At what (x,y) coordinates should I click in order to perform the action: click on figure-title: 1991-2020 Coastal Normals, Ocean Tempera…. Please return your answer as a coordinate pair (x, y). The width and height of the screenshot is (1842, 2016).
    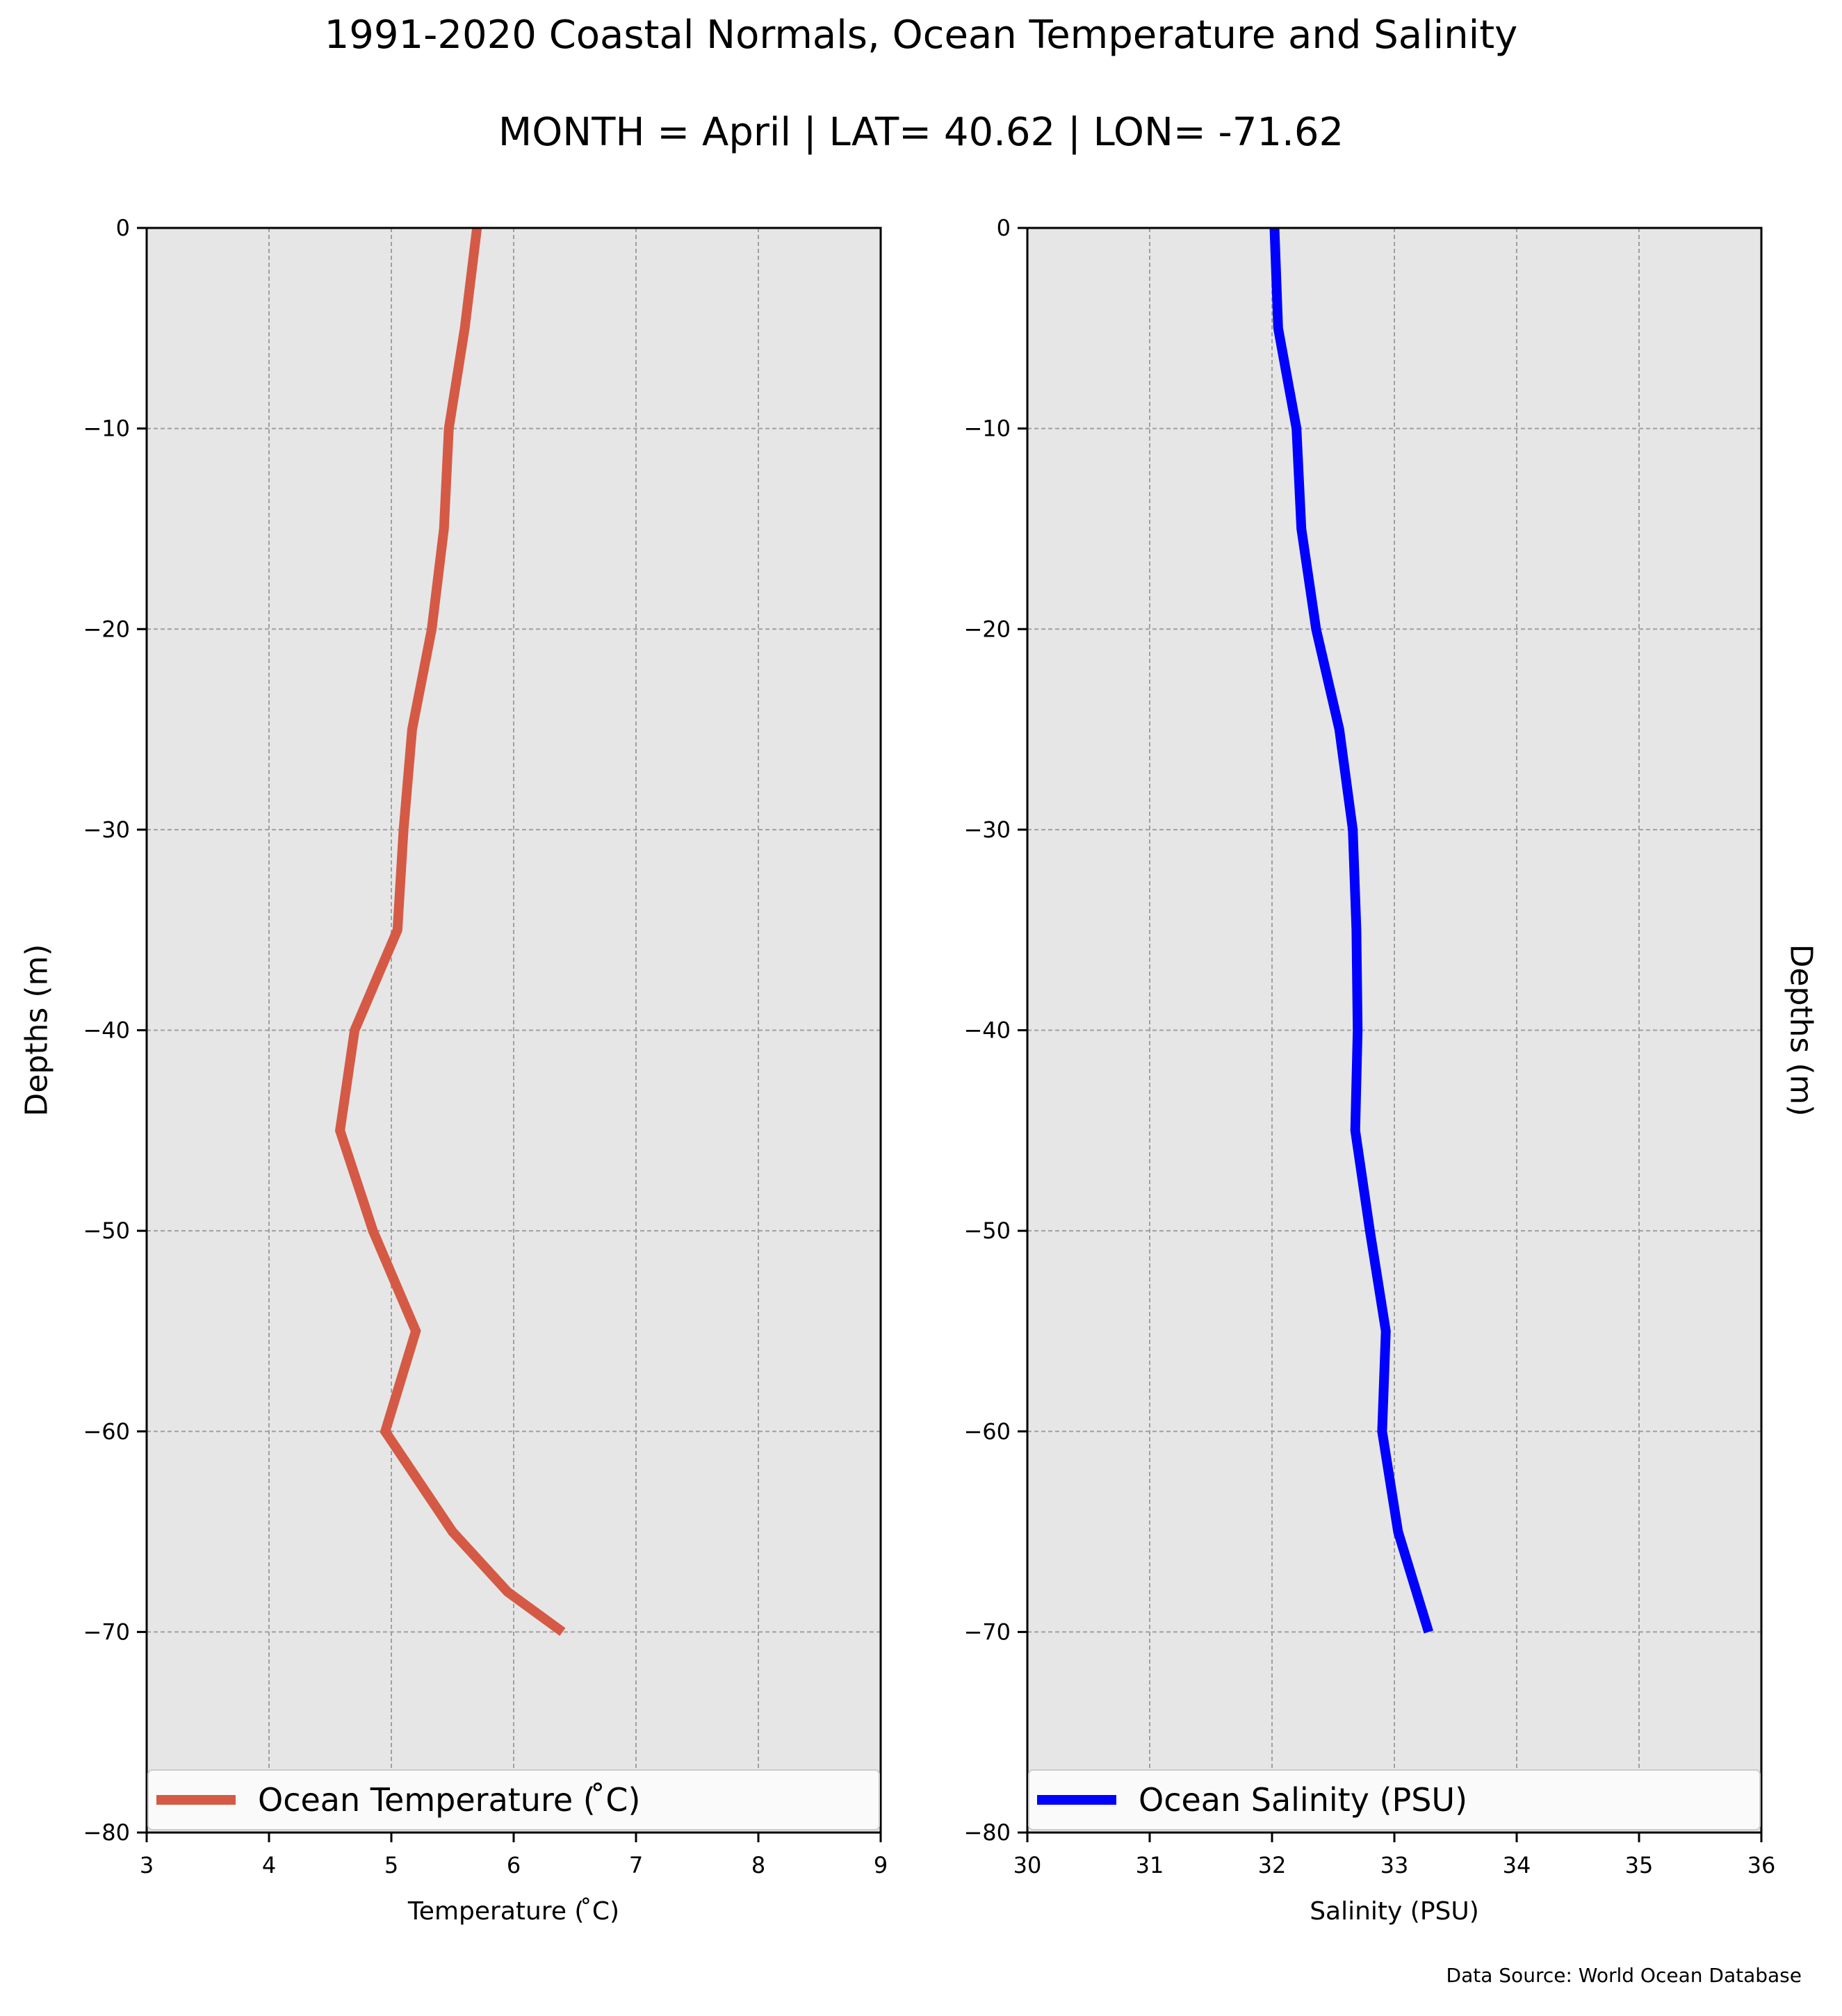
    Looking at the image, I should click on (921, 36).